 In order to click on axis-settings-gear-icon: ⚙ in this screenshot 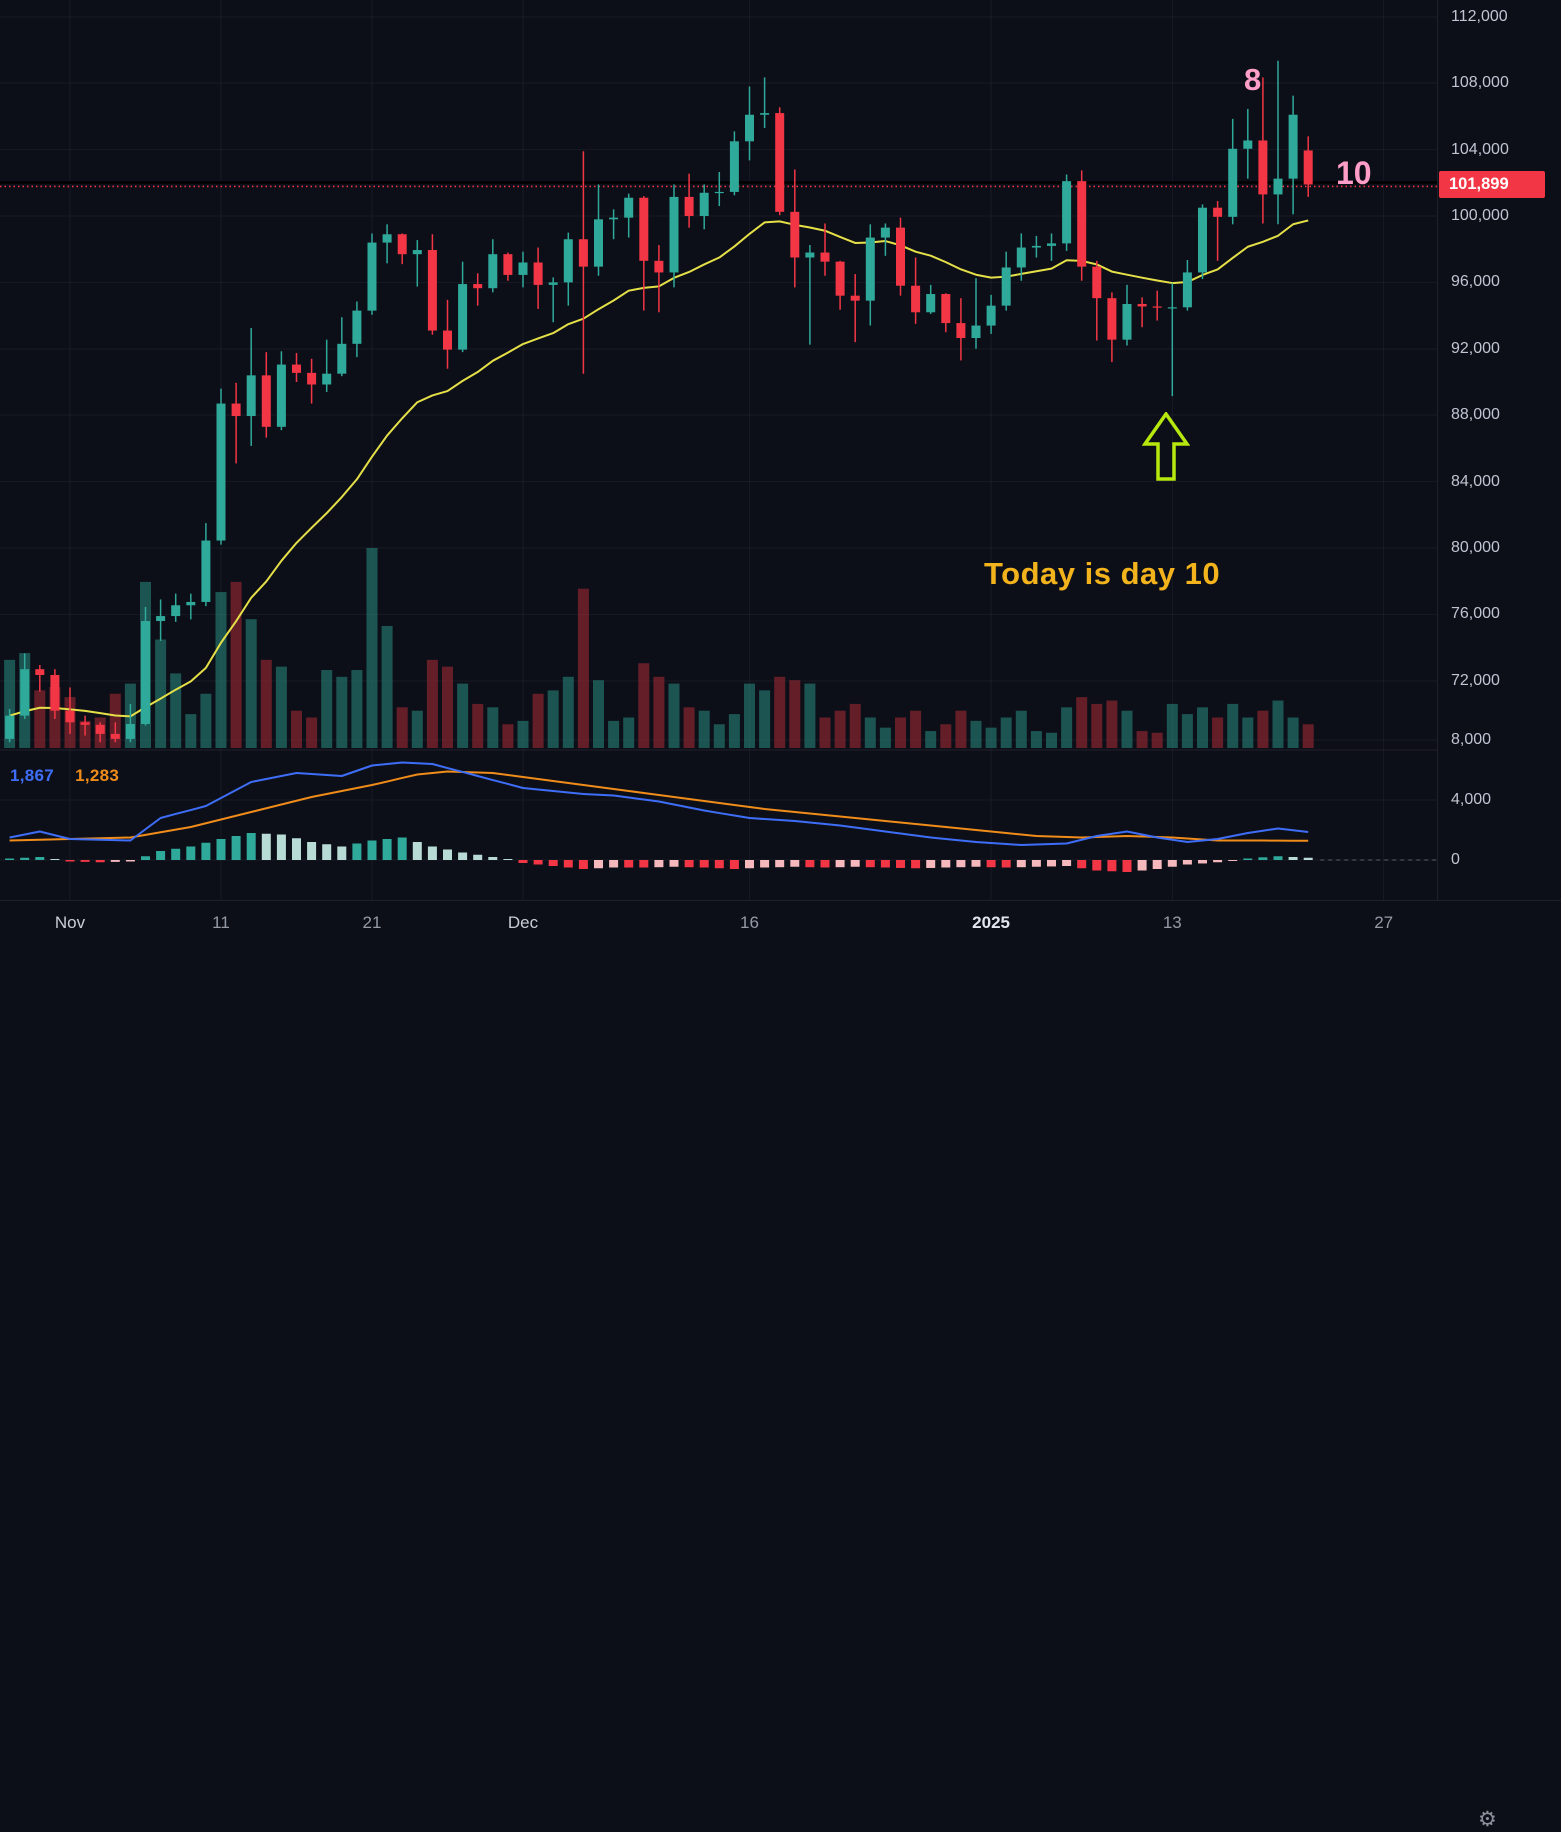, I will do `click(1487, 1819)`.